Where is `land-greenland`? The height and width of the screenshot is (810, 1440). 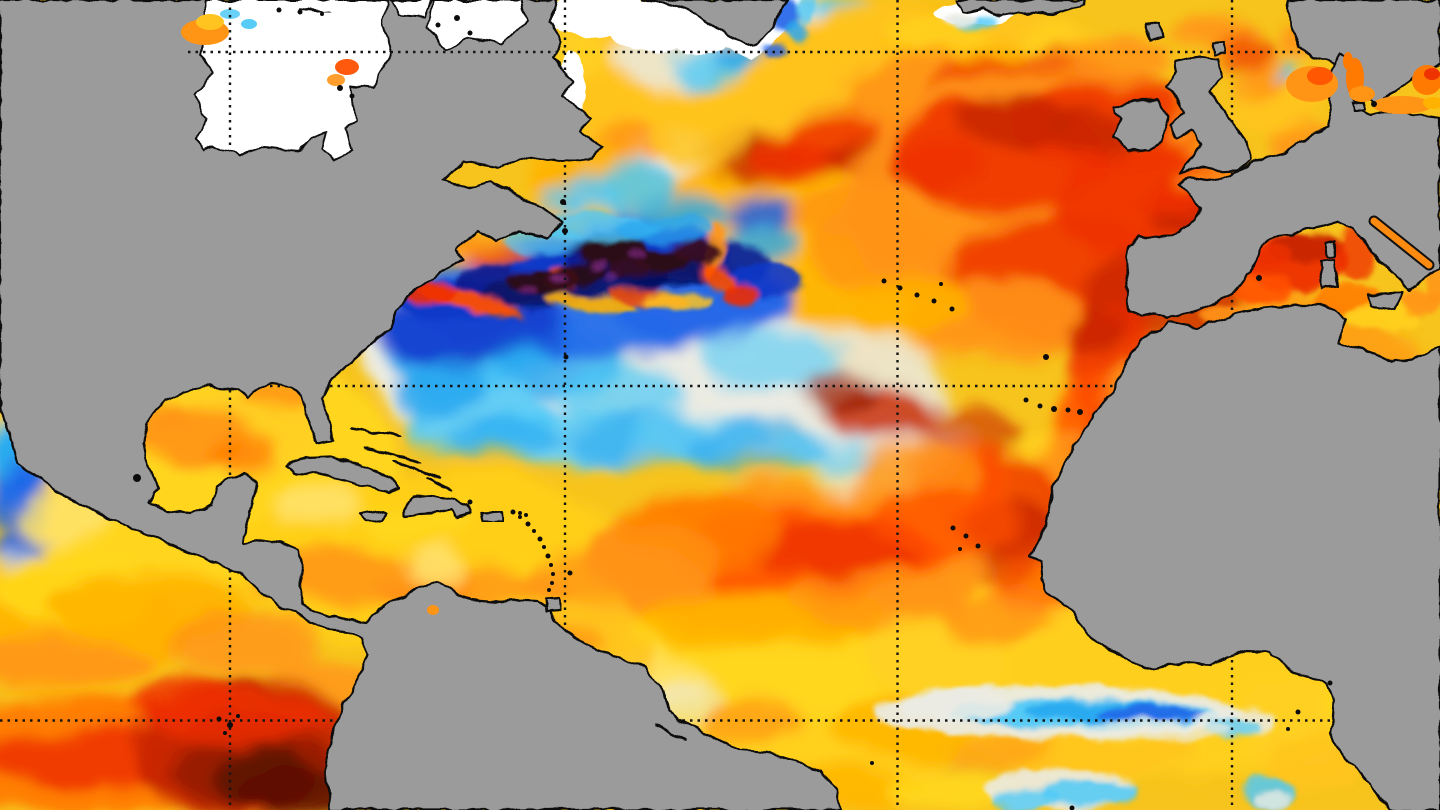 land-greenland is located at coordinates (714, 24).